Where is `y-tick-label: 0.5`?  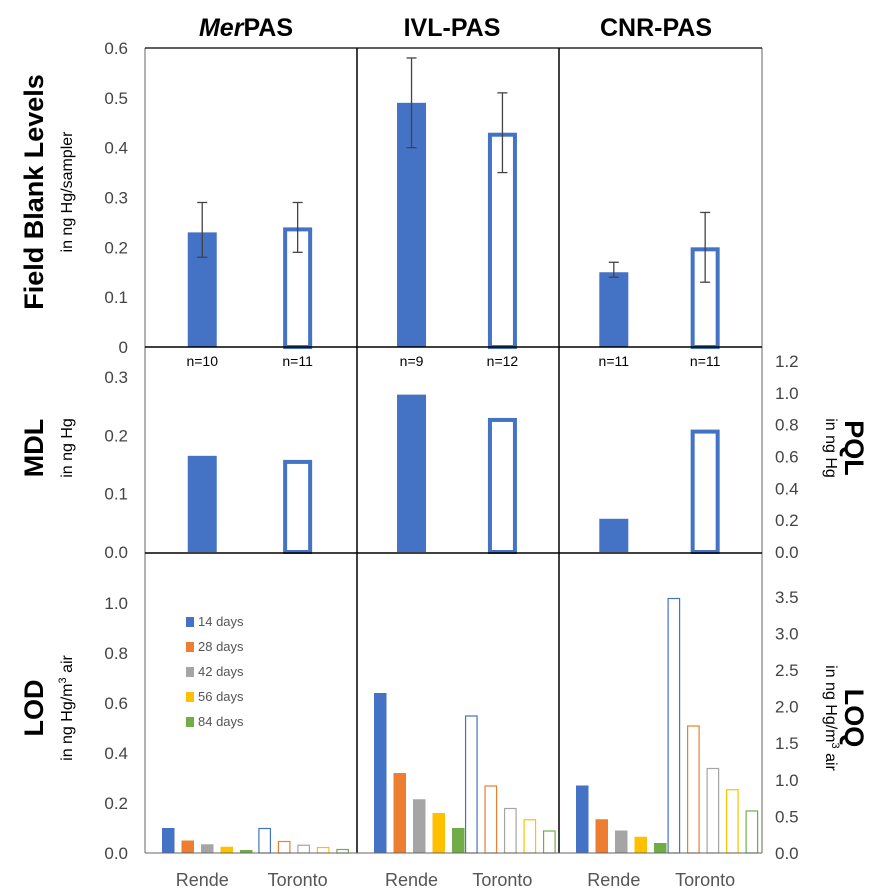 y-tick-label: 0.5 is located at coordinates (116, 98).